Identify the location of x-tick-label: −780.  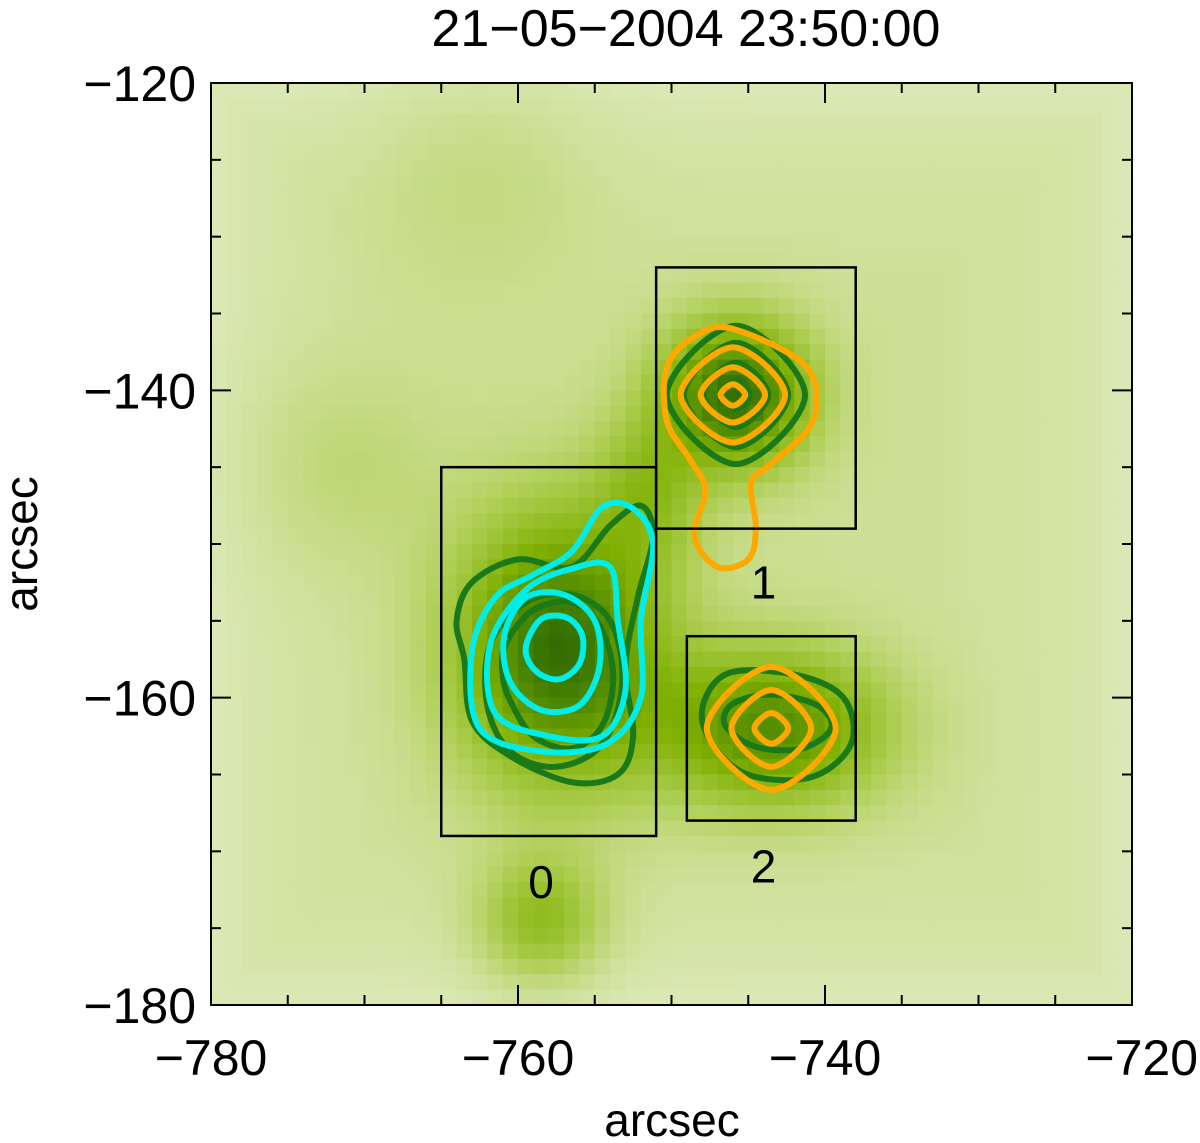
(211, 1058).